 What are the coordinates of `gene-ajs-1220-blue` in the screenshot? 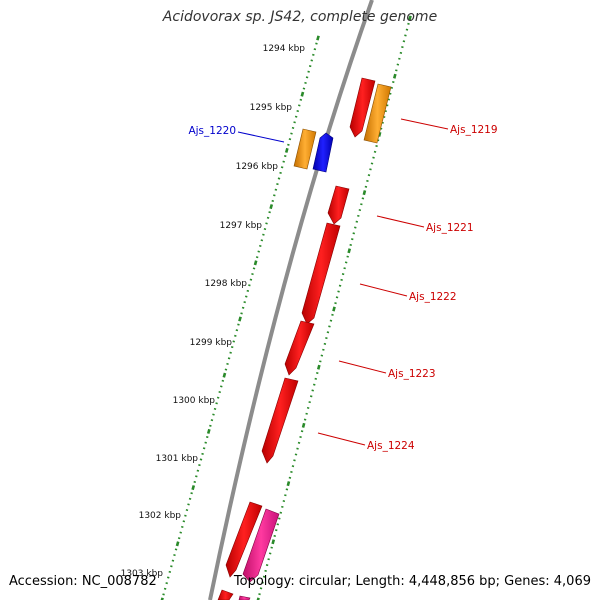 It's located at (323, 152).